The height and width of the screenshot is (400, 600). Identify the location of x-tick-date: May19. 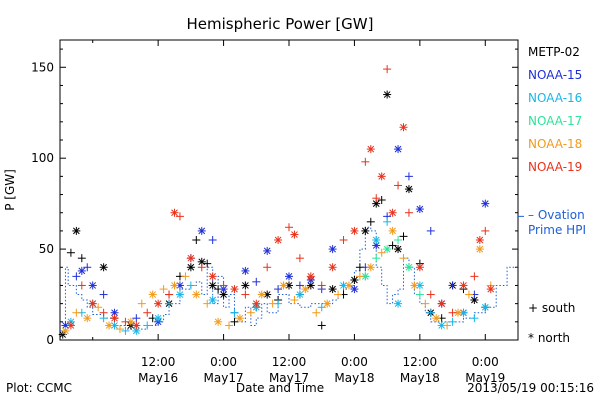
(485, 378).